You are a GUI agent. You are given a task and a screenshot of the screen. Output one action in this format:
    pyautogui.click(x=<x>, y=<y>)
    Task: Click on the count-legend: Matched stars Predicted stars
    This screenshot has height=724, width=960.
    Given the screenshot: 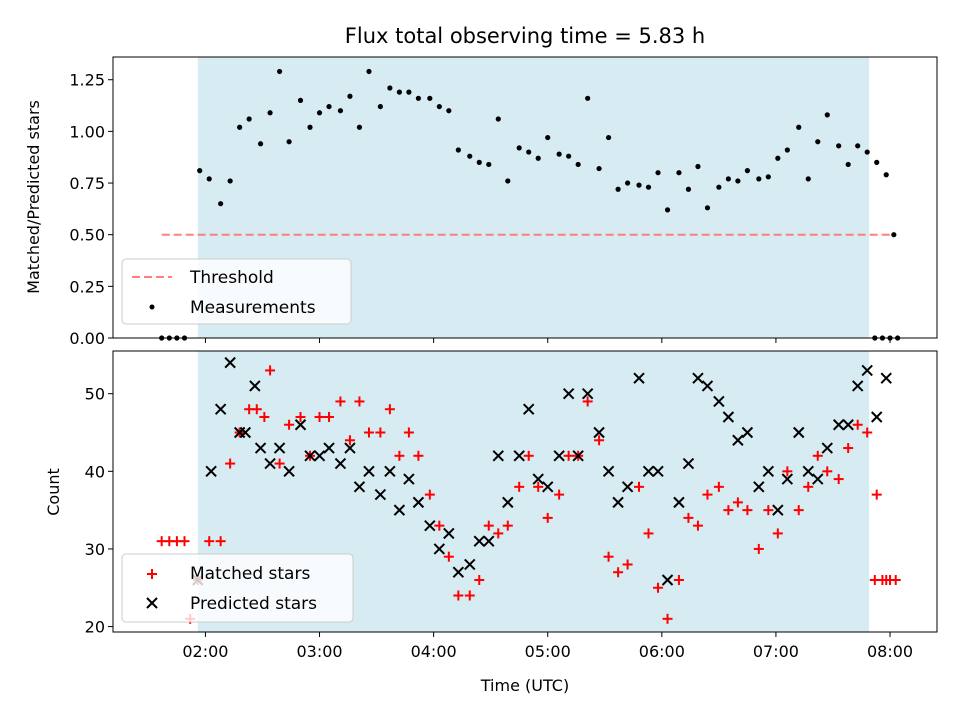 What is the action you would take?
    pyautogui.click(x=237, y=588)
    